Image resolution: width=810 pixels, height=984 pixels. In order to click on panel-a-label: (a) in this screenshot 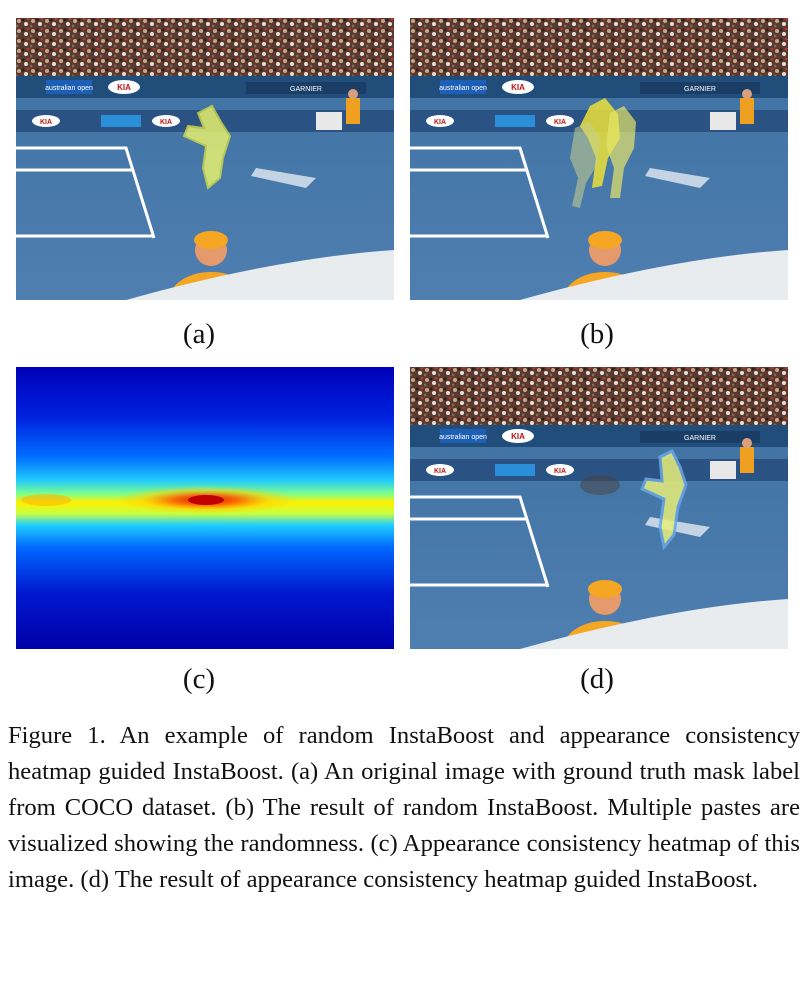, I will do `click(199, 334)`.